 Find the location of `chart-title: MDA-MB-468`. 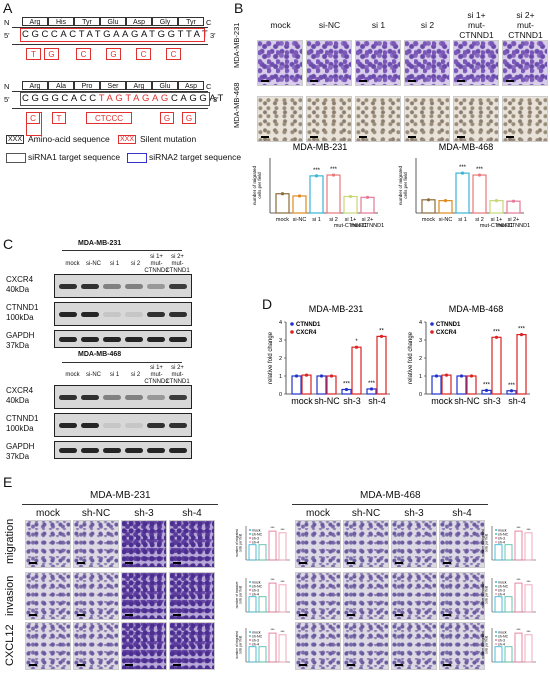

chart-title: MDA-MB-468 is located at coordinates (476, 309).